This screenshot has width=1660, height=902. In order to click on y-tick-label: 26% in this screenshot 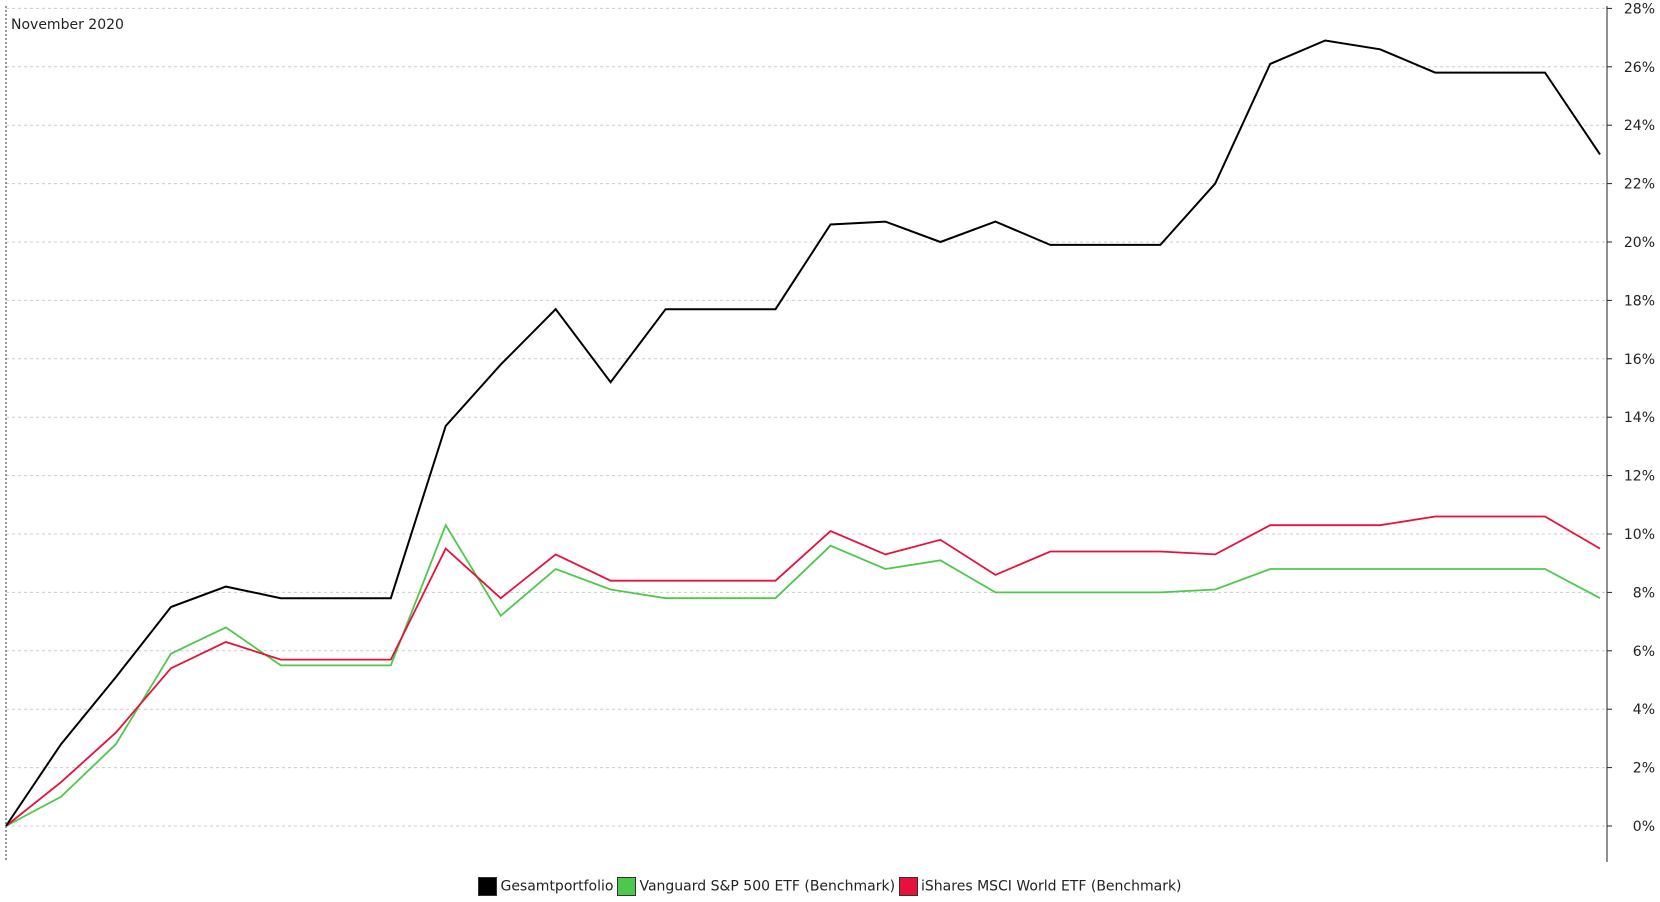, I will do `click(1639, 68)`.